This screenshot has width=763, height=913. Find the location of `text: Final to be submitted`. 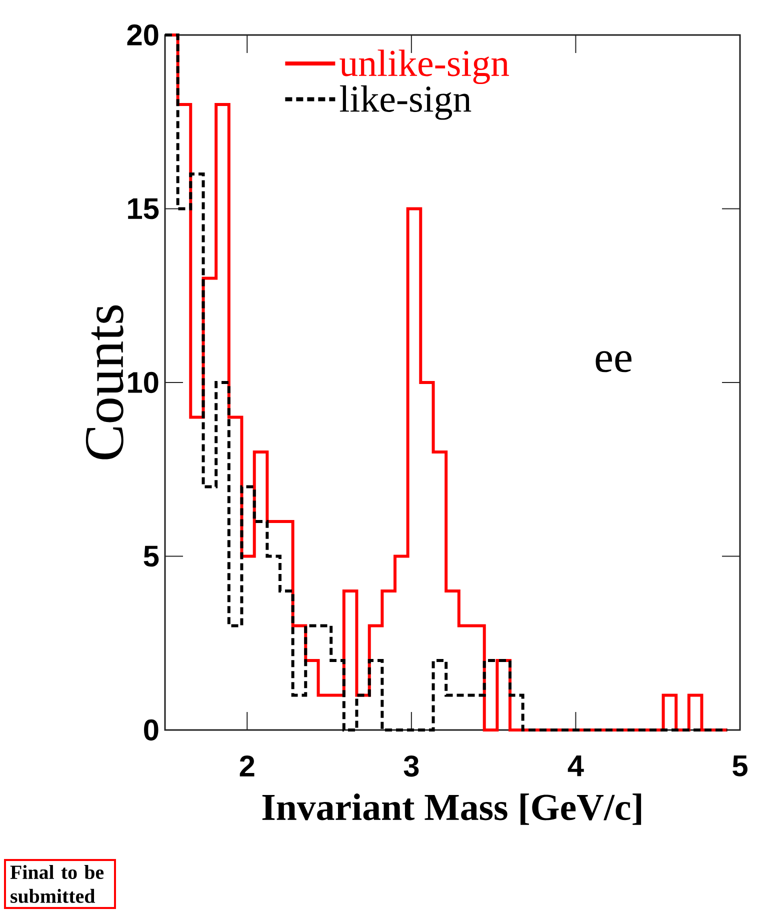

text: Final to be submitted is located at coordinates (57, 884).